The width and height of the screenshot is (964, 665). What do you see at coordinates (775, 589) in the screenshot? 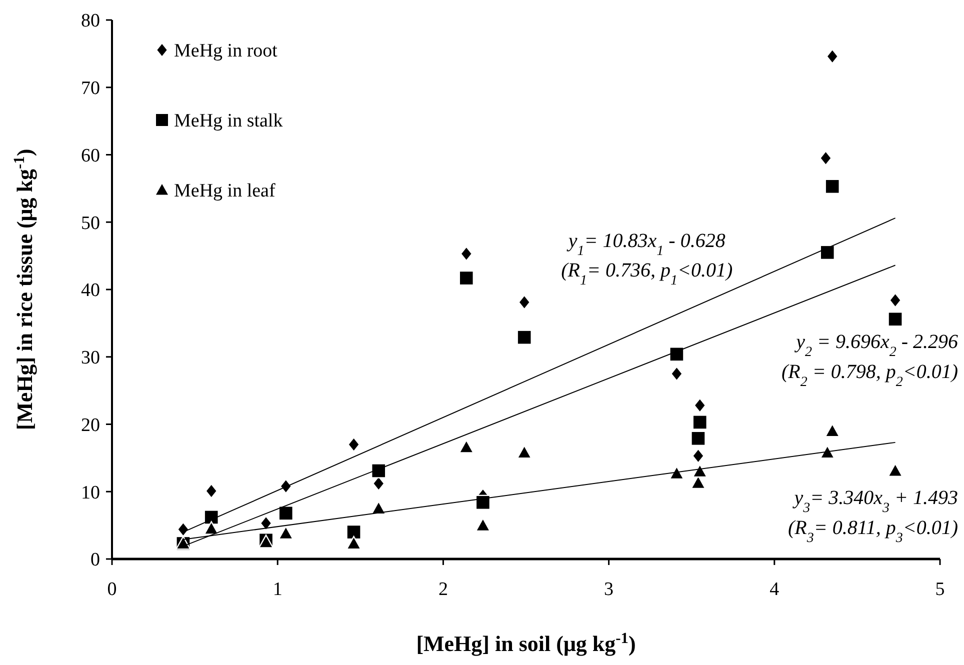
I see `x-tick-label: 4` at bounding box center [775, 589].